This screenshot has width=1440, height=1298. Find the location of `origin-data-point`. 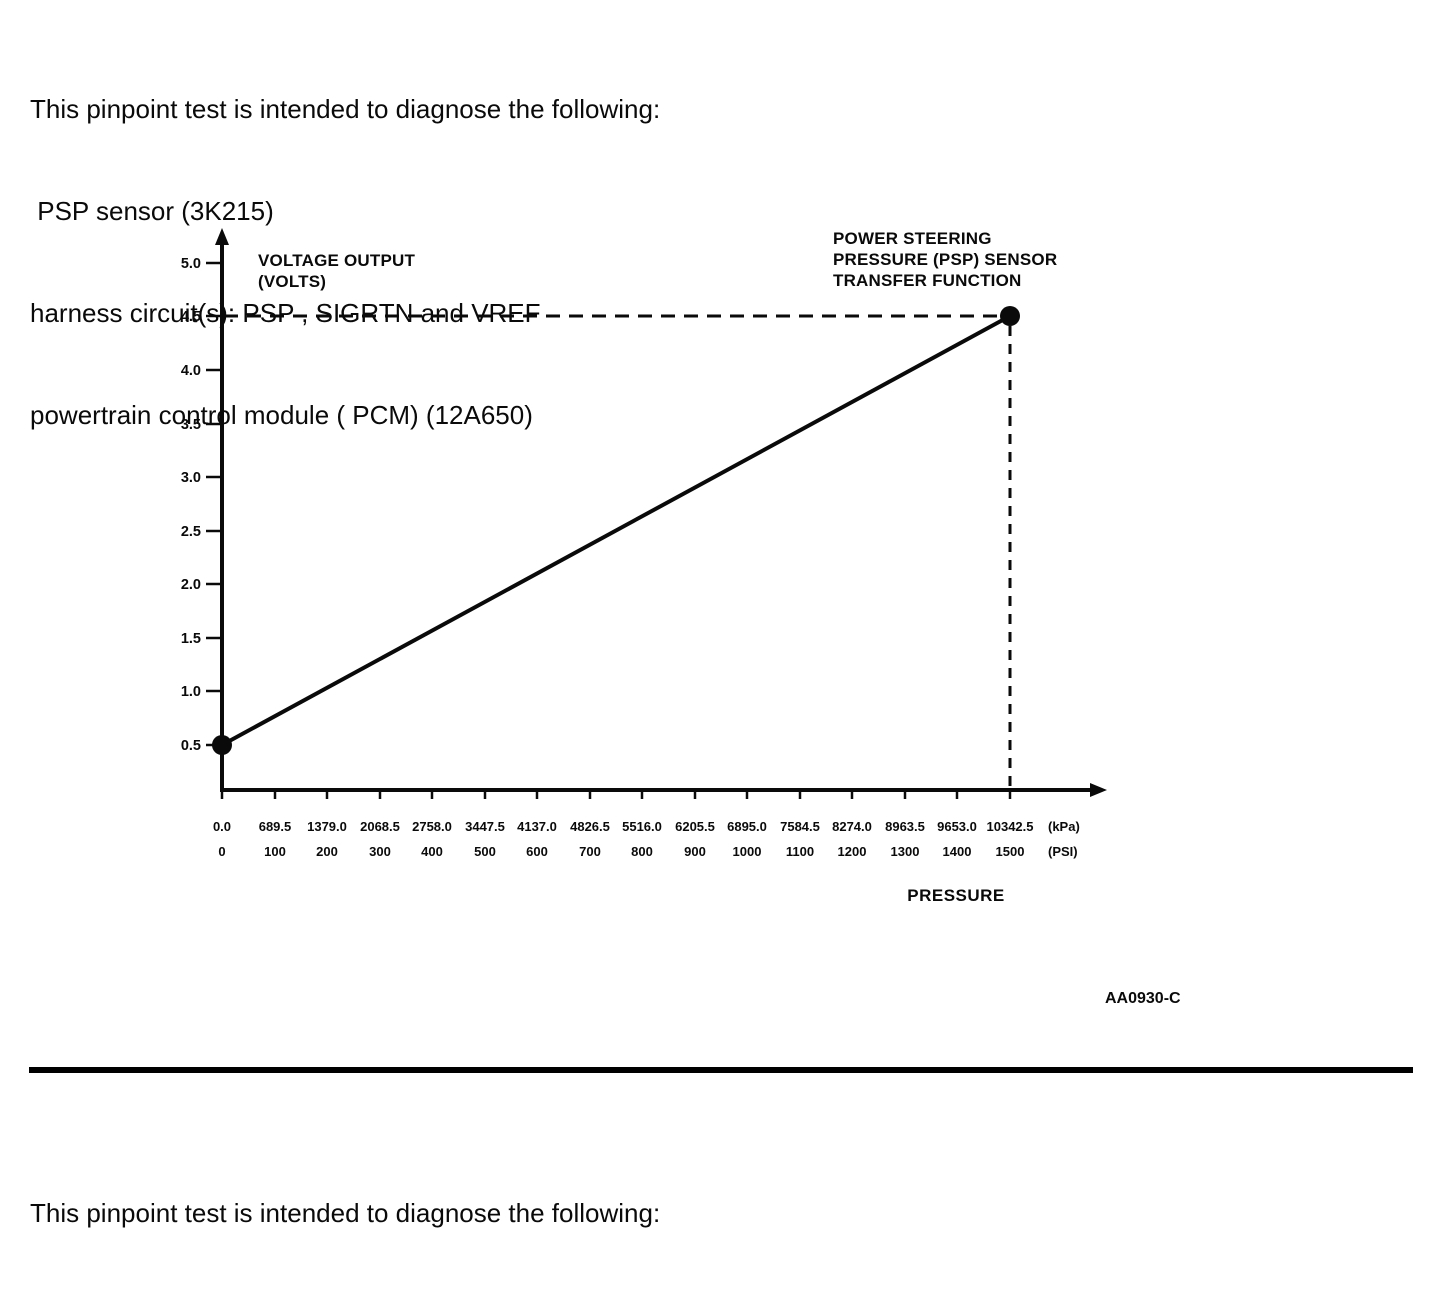

origin-data-point is located at coordinates (222, 745).